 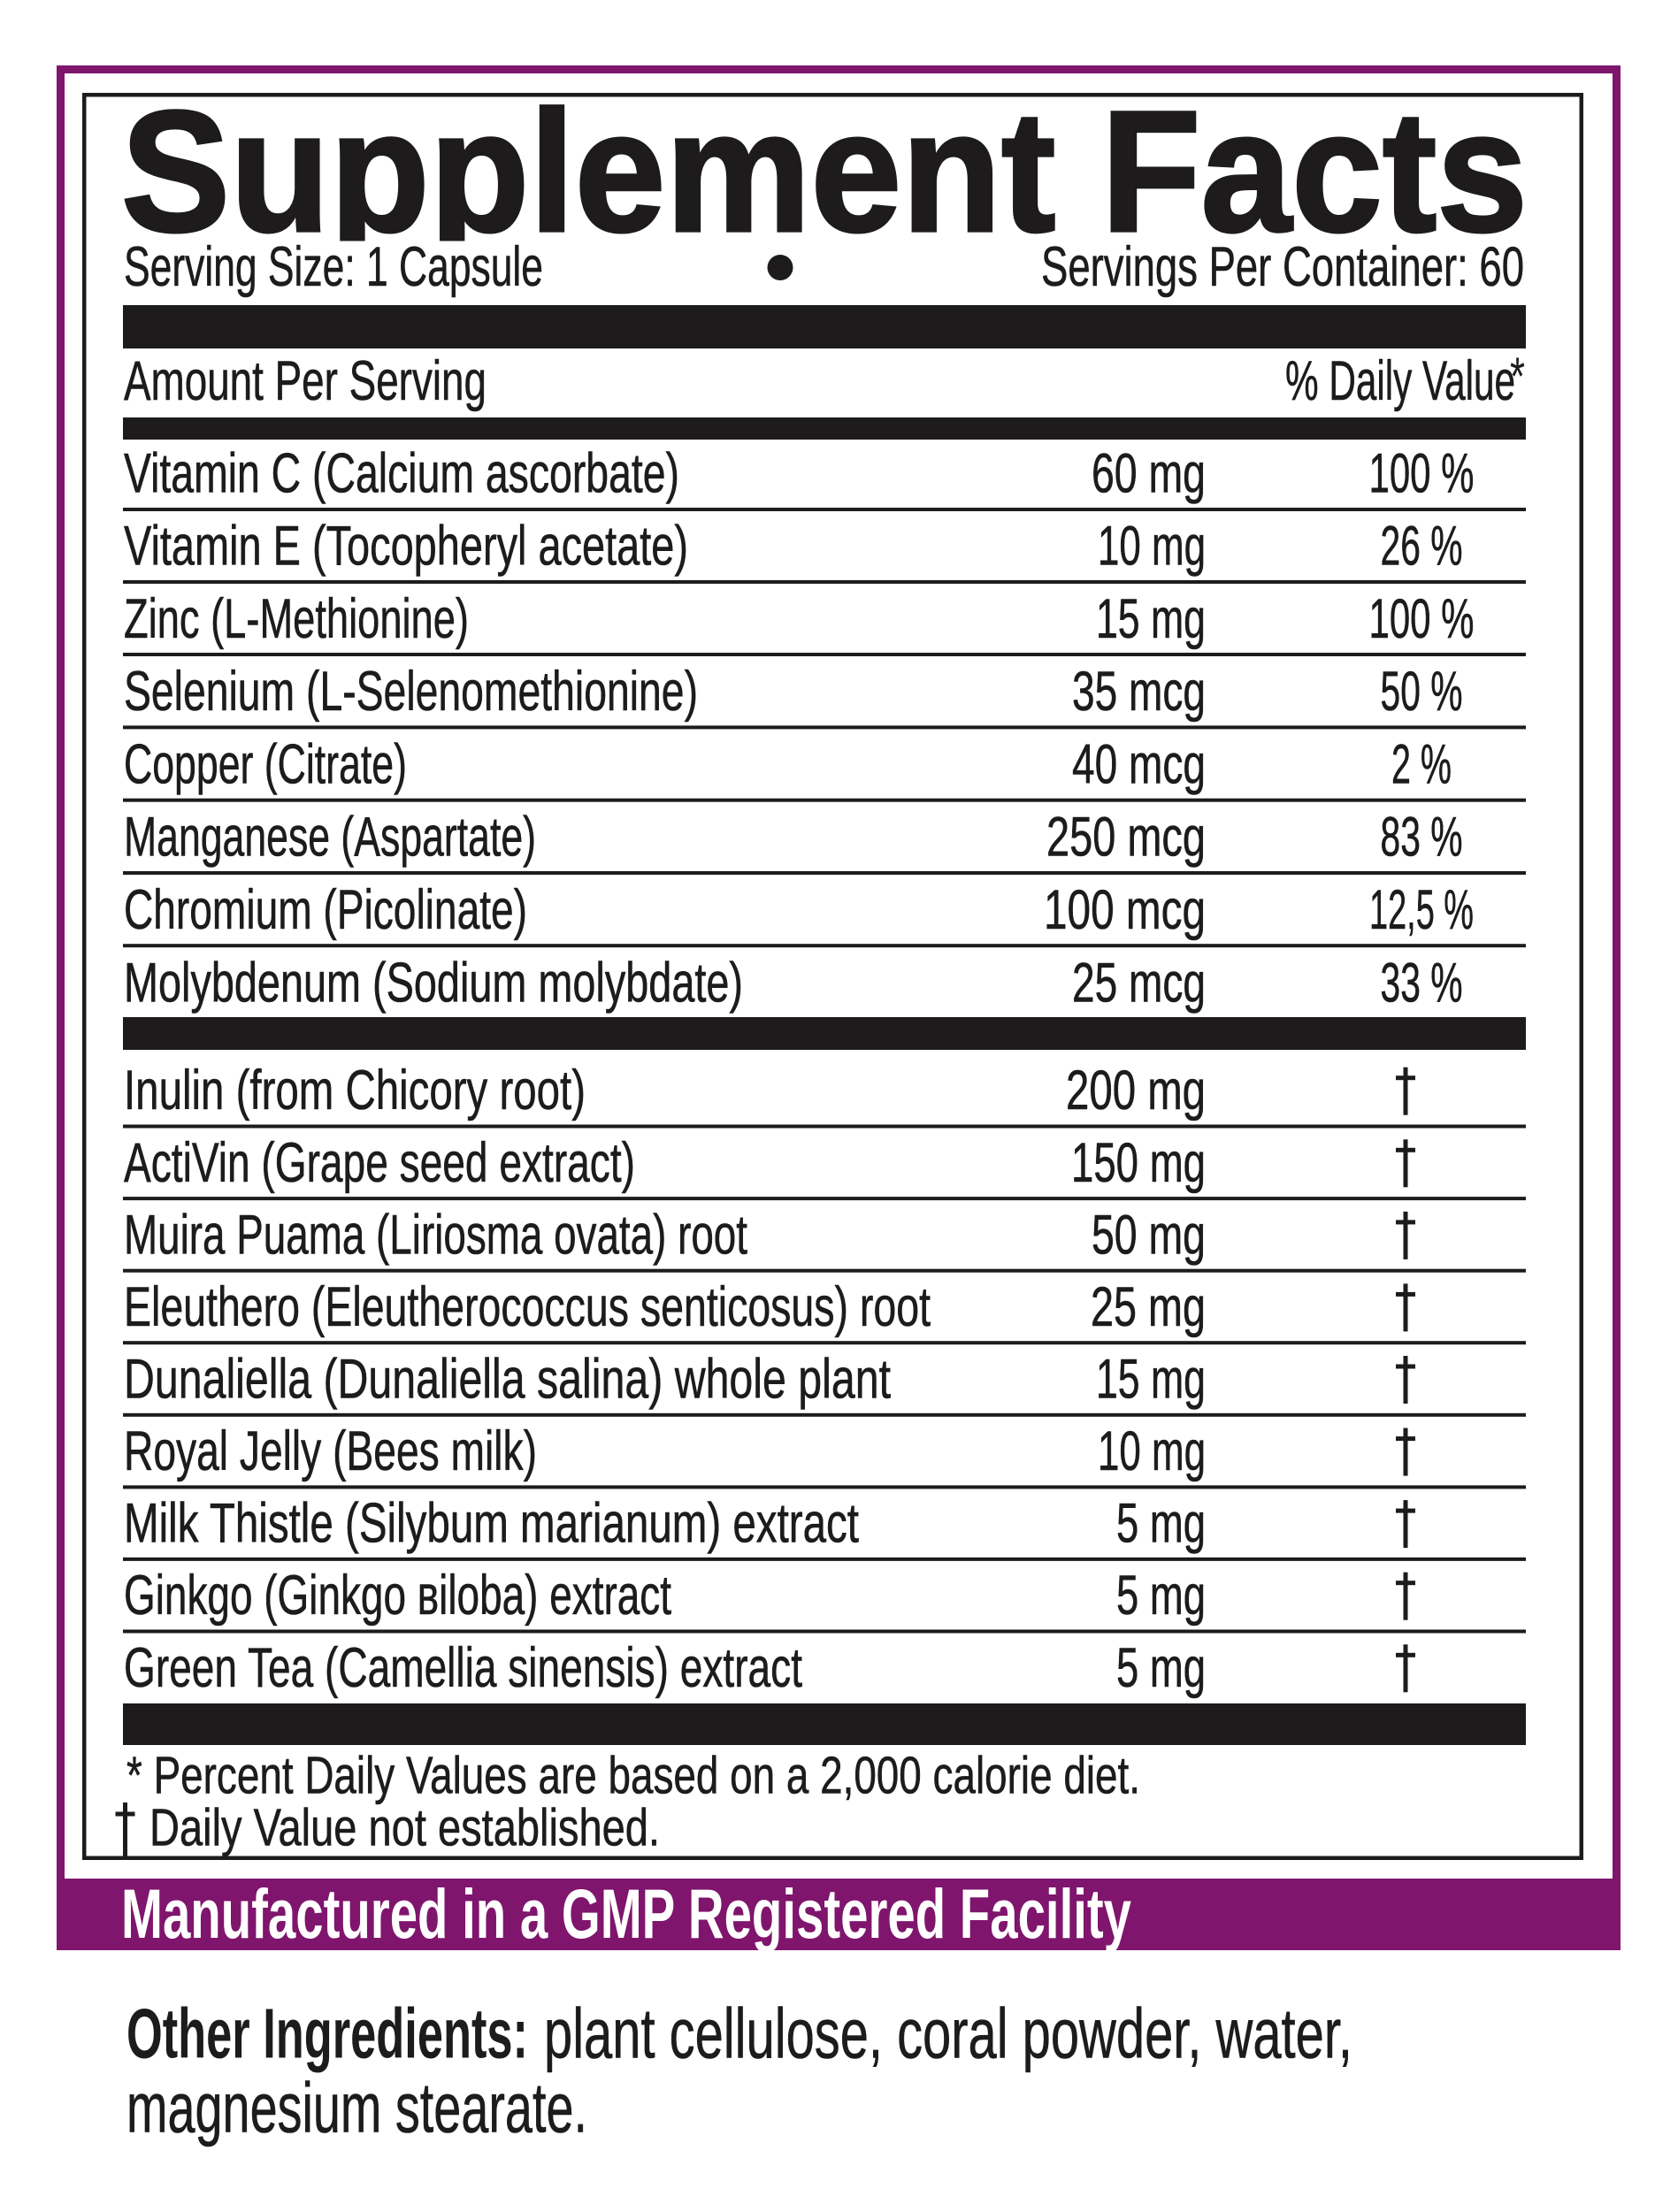 What do you see at coordinates (265, 764) in the screenshot?
I see `svg-text: Copper (Citrate)` at bounding box center [265, 764].